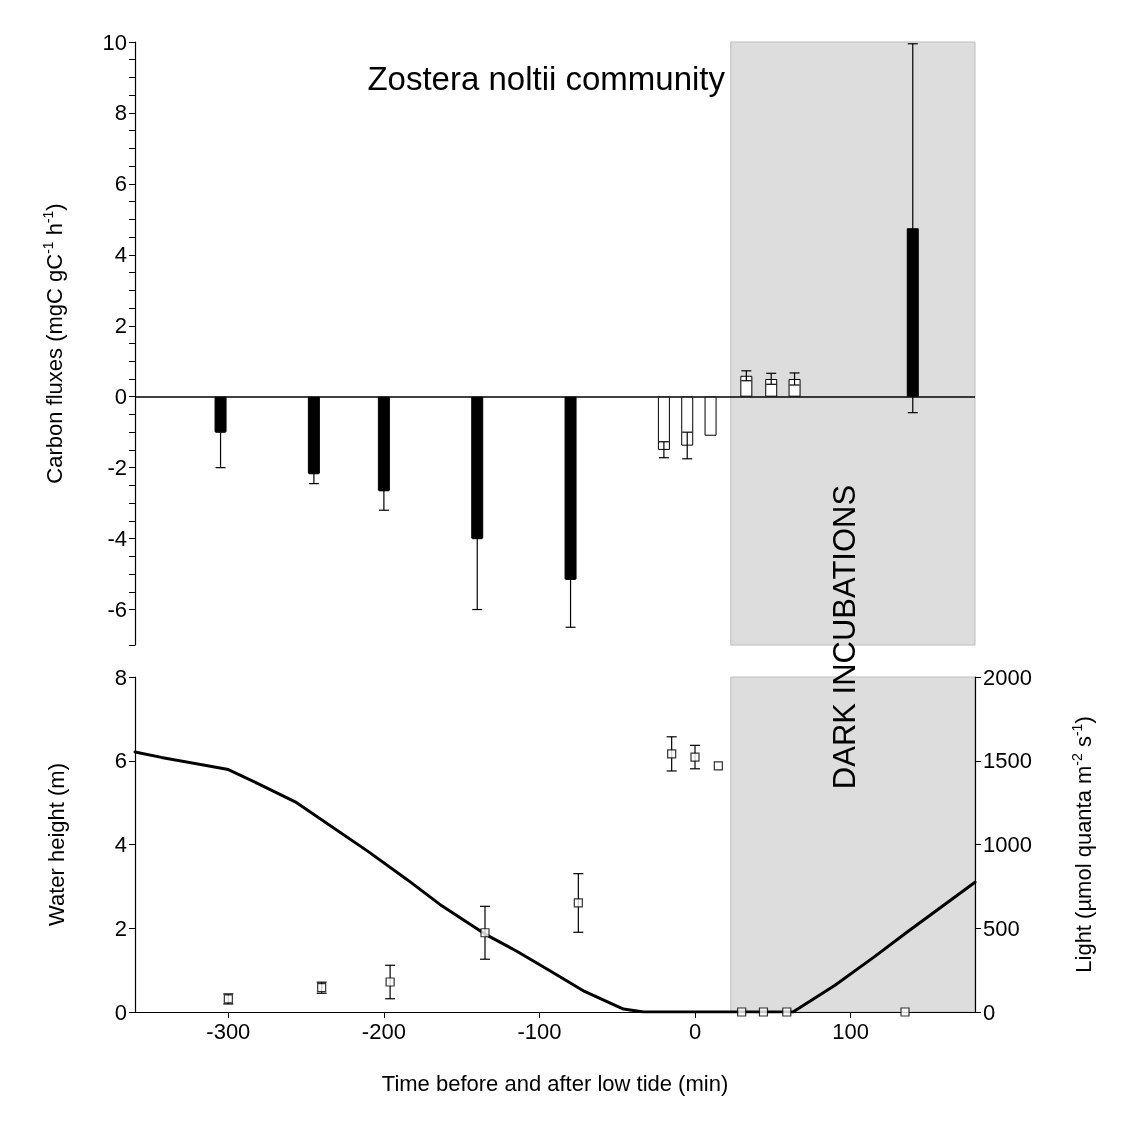 The height and width of the screenshot is (1131, 1137). What do you see at coordinates (1007, 677) in the screenshot?
I see `y2-tick-label: 2000` at bounding box center [1007, 677].